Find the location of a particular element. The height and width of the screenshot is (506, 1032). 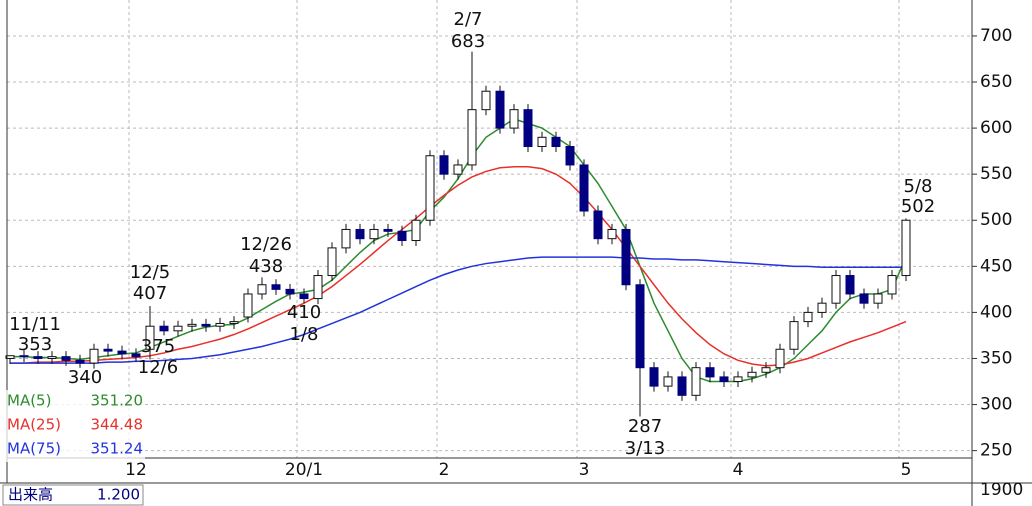

annotation-date: 5/8 is located at coordinates (918, 186).